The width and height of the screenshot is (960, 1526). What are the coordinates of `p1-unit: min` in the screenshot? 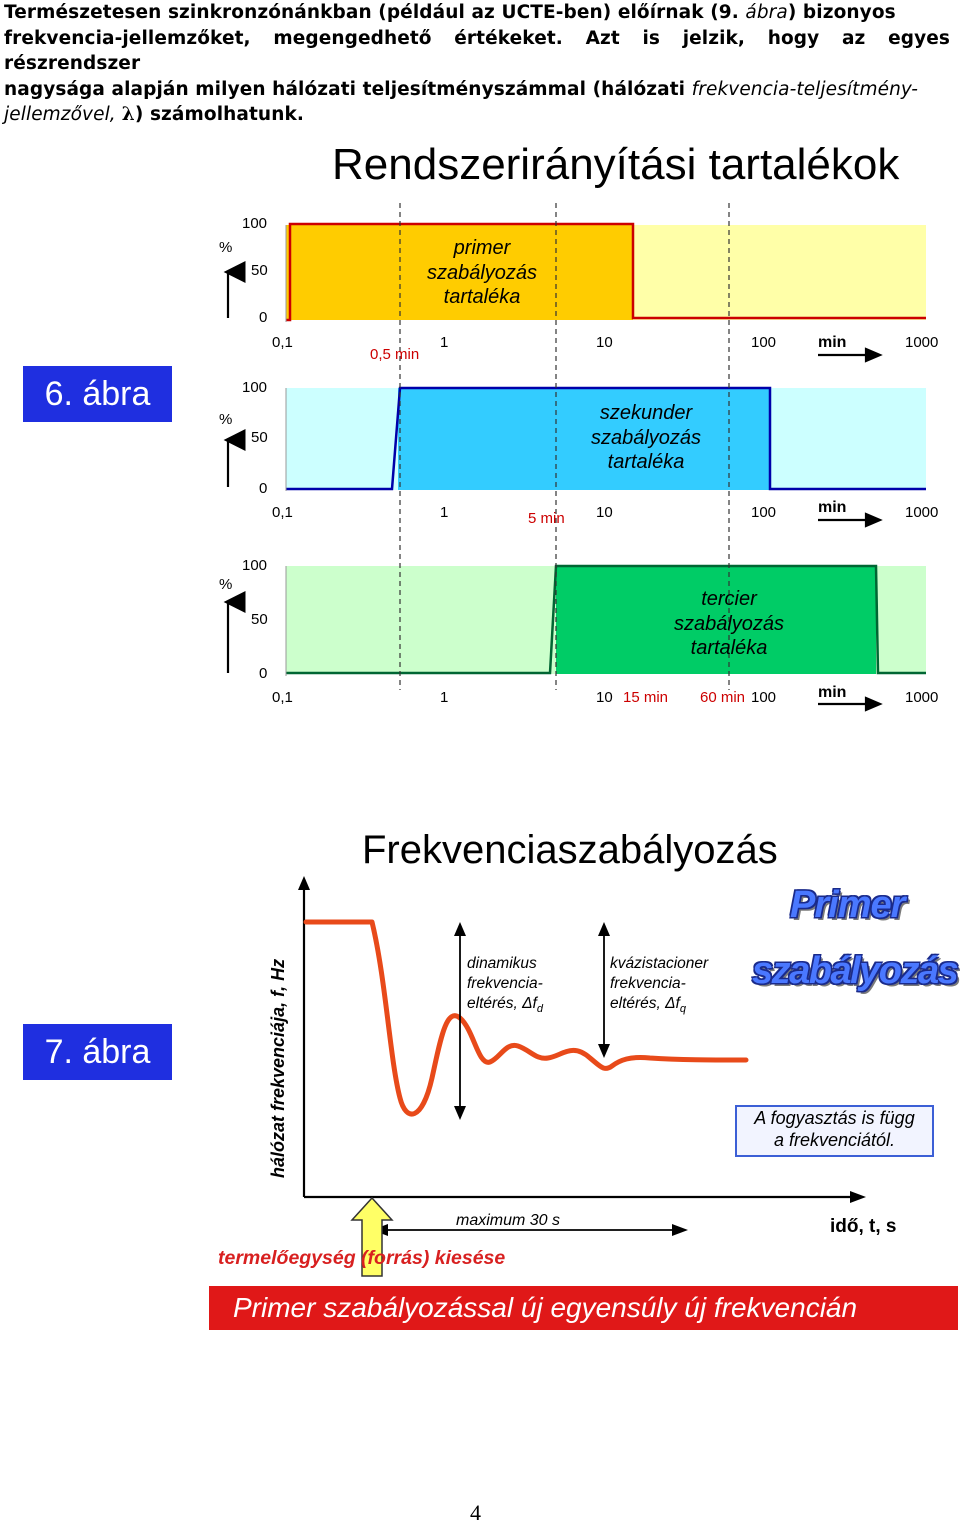 It's located at (832, 342).